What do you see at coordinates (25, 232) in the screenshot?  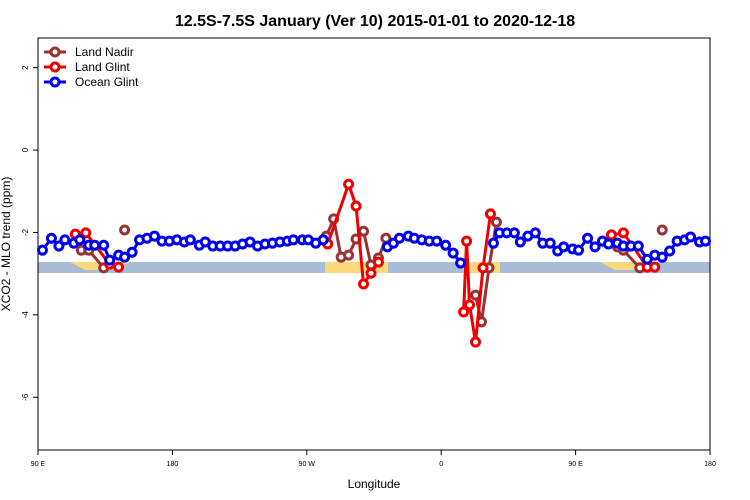 I see `y-tick-label: -2` at bounding box center [25, 232].